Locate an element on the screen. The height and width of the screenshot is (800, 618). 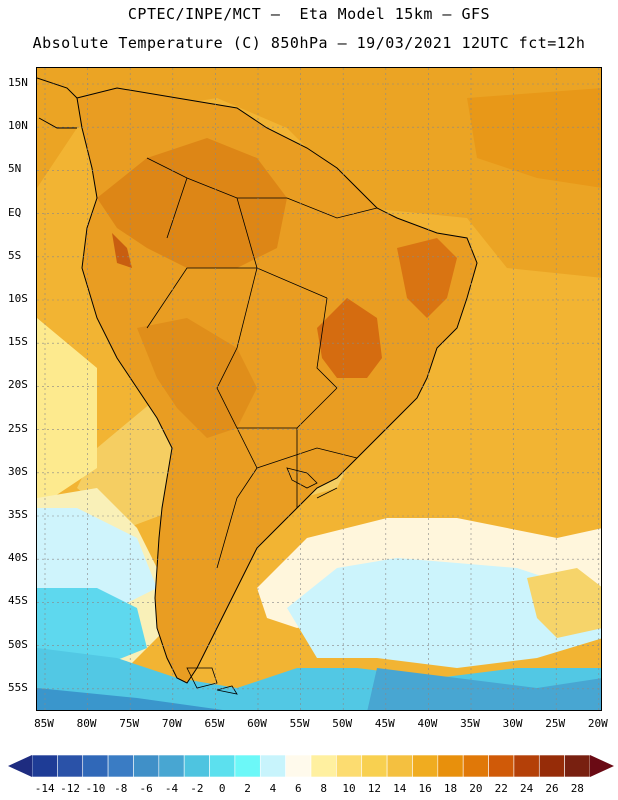
latitude-label: 15N is located at coordinates (18, 82).